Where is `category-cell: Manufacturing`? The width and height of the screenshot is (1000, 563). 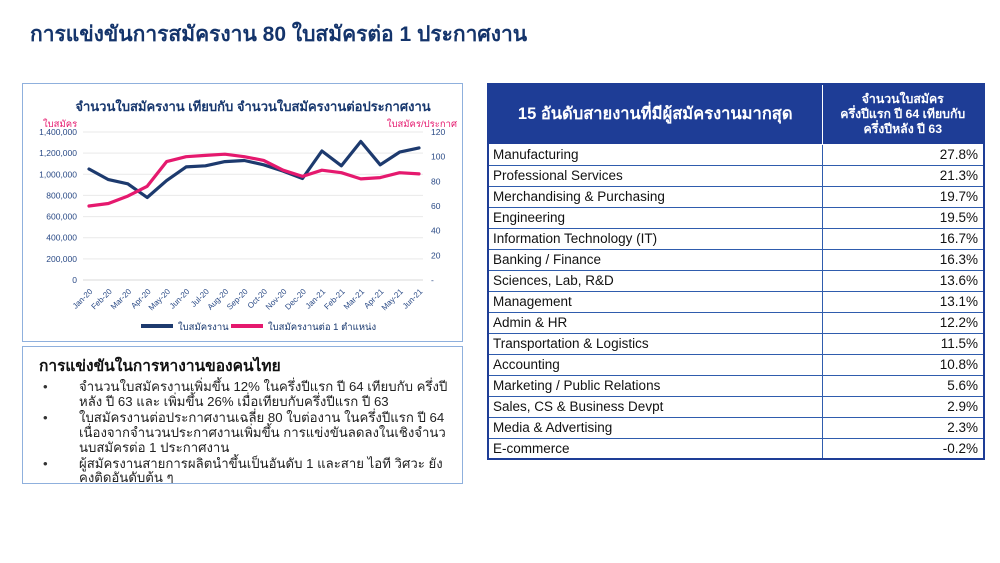 category-cell: Manufacturing is located at coordinates (655, 154).